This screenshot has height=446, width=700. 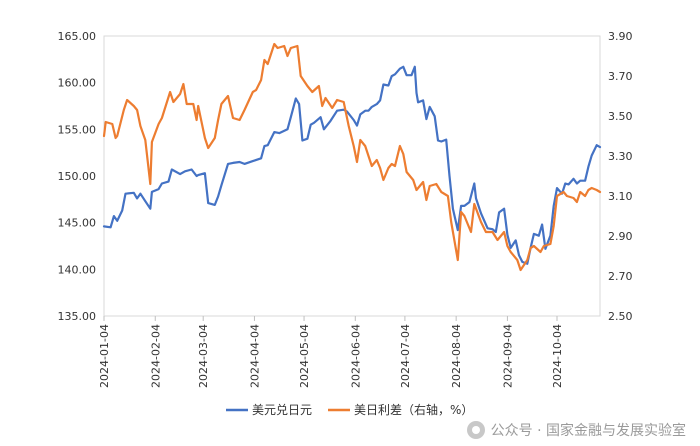 What do you see at coordinates (77, 269) in the screenshot?
I see `y-left-tick-label: 140.00` at bounding box center [77, 269].